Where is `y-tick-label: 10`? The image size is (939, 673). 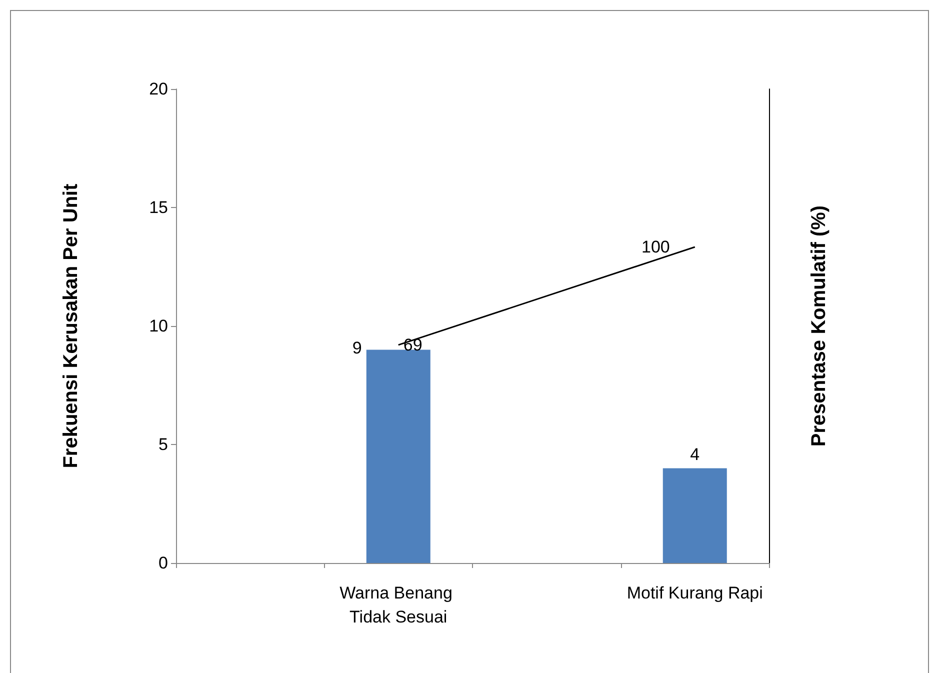
y-tick-label: 10 is located at coordinates (158, 326).